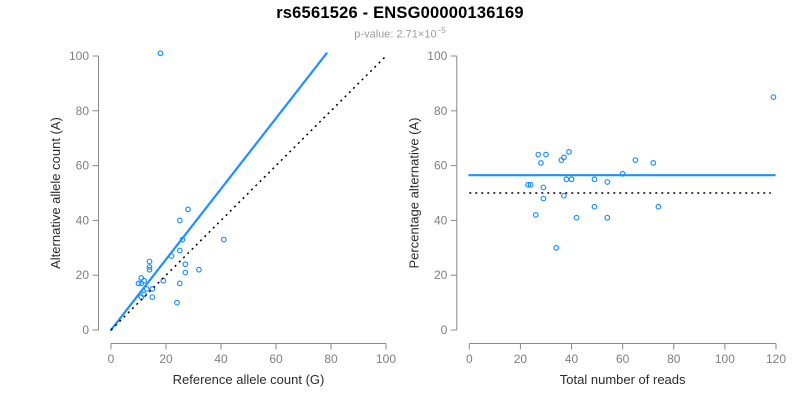 The width and height of the screenshot is (800, 400). I want to click on pvalue-mantissa: 2.71×10, so click(416, 34).